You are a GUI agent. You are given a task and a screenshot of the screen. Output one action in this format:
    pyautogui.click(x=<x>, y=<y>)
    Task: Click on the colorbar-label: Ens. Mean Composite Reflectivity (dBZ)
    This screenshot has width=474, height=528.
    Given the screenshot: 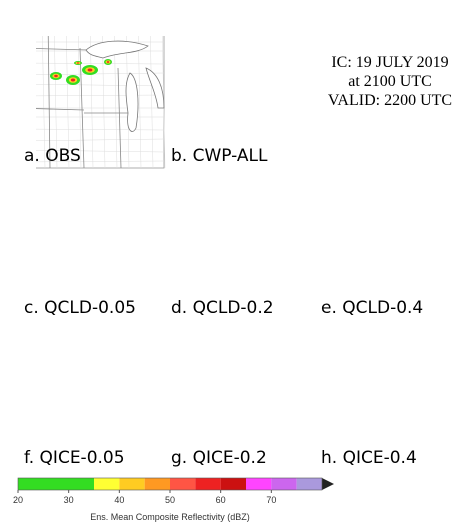 What is the action you would take?
    pyautogui.click(x=170, y=517)
    